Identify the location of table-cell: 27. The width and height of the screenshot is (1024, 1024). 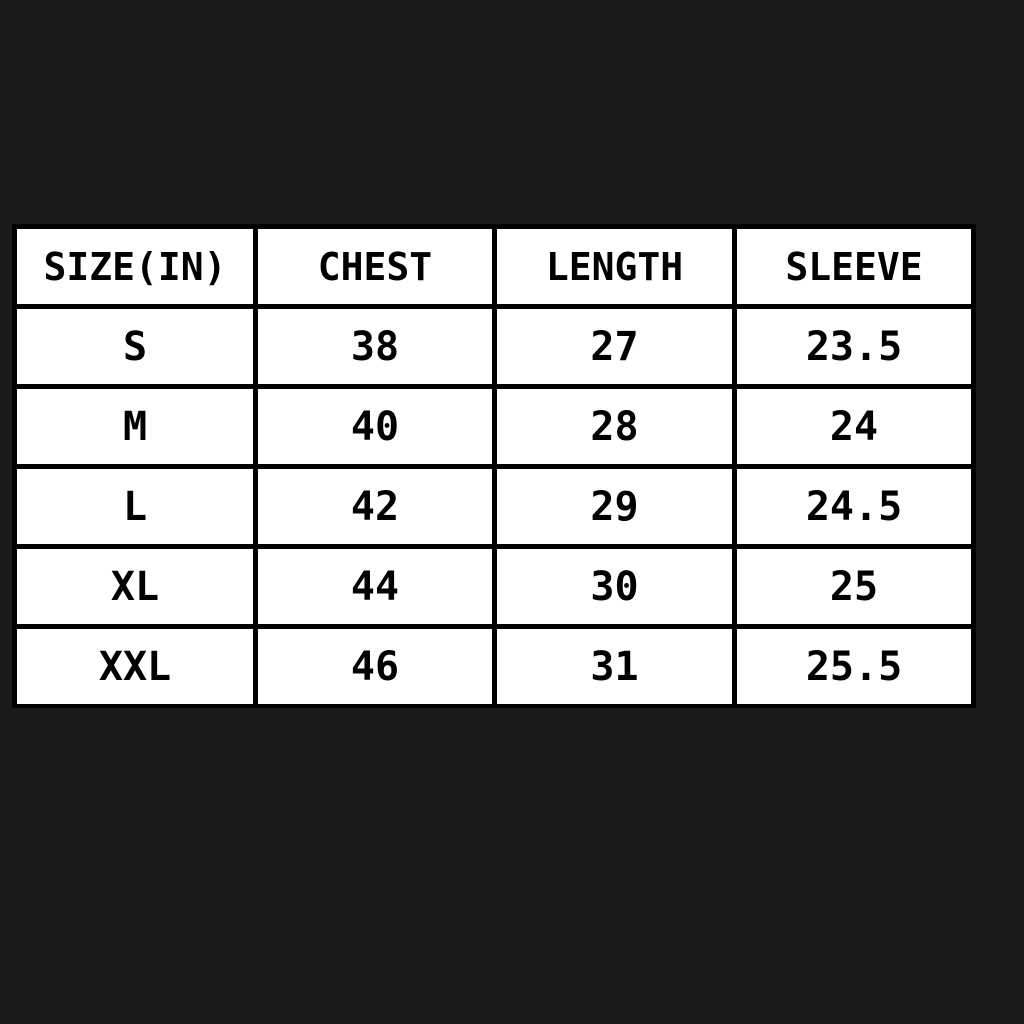
(614, 346).